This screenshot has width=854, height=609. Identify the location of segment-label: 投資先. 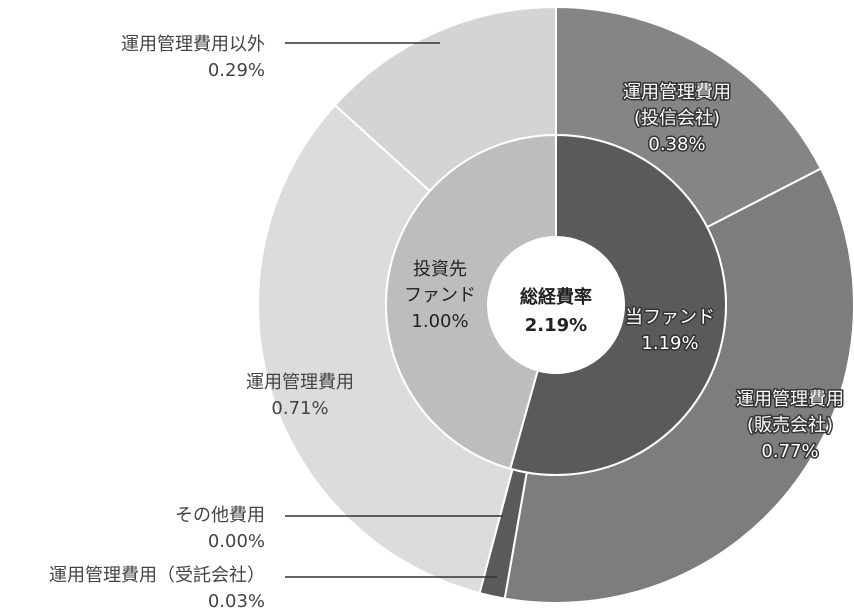
(440, 269).